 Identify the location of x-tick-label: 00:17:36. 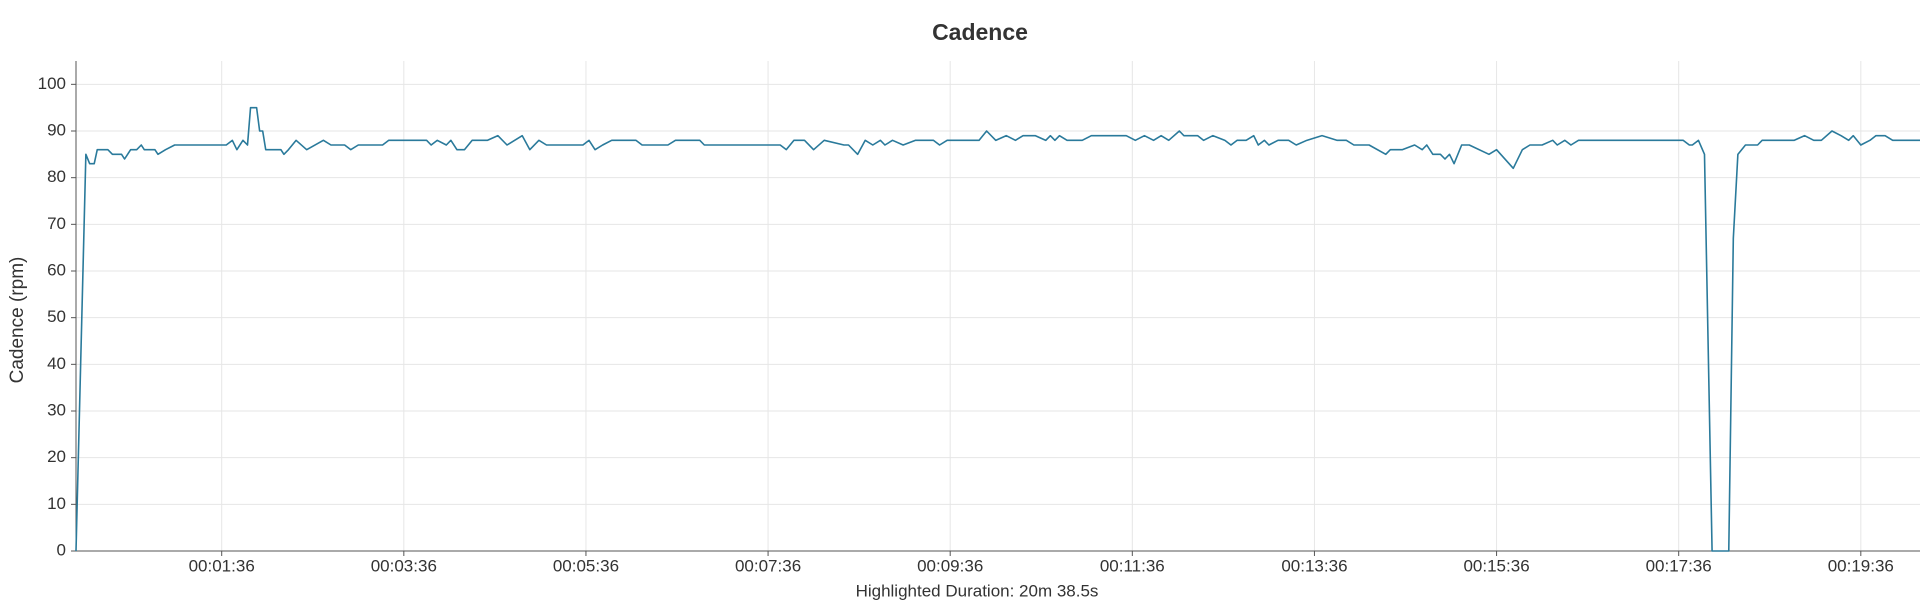
(1679, 565).